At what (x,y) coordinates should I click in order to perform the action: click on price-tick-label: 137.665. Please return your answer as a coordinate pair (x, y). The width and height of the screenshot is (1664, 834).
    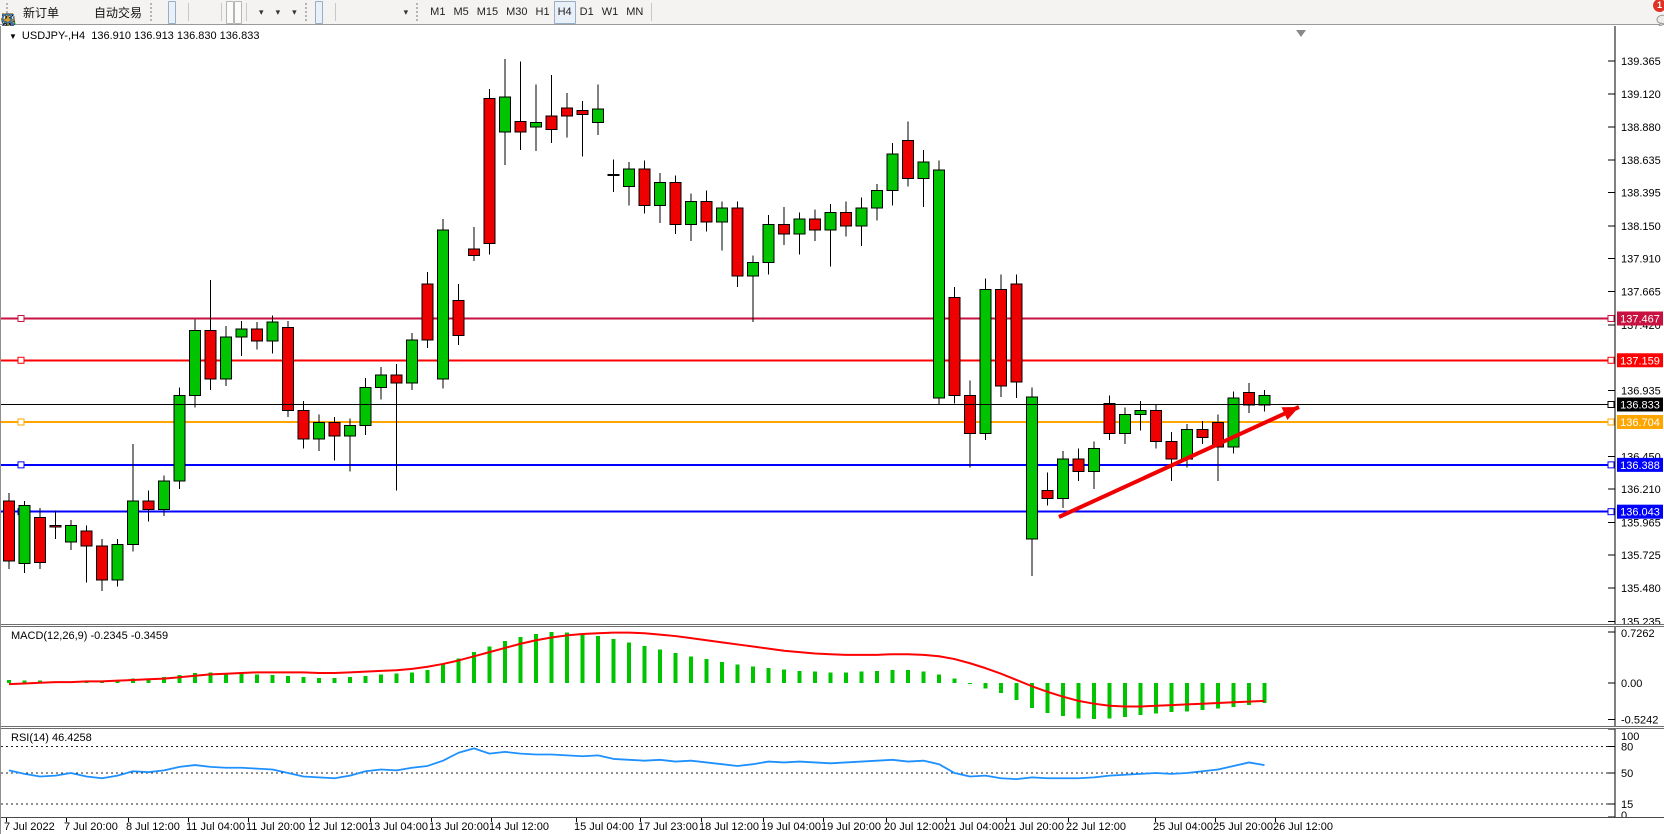
    Looking at the image, I should click on (1641, 293).